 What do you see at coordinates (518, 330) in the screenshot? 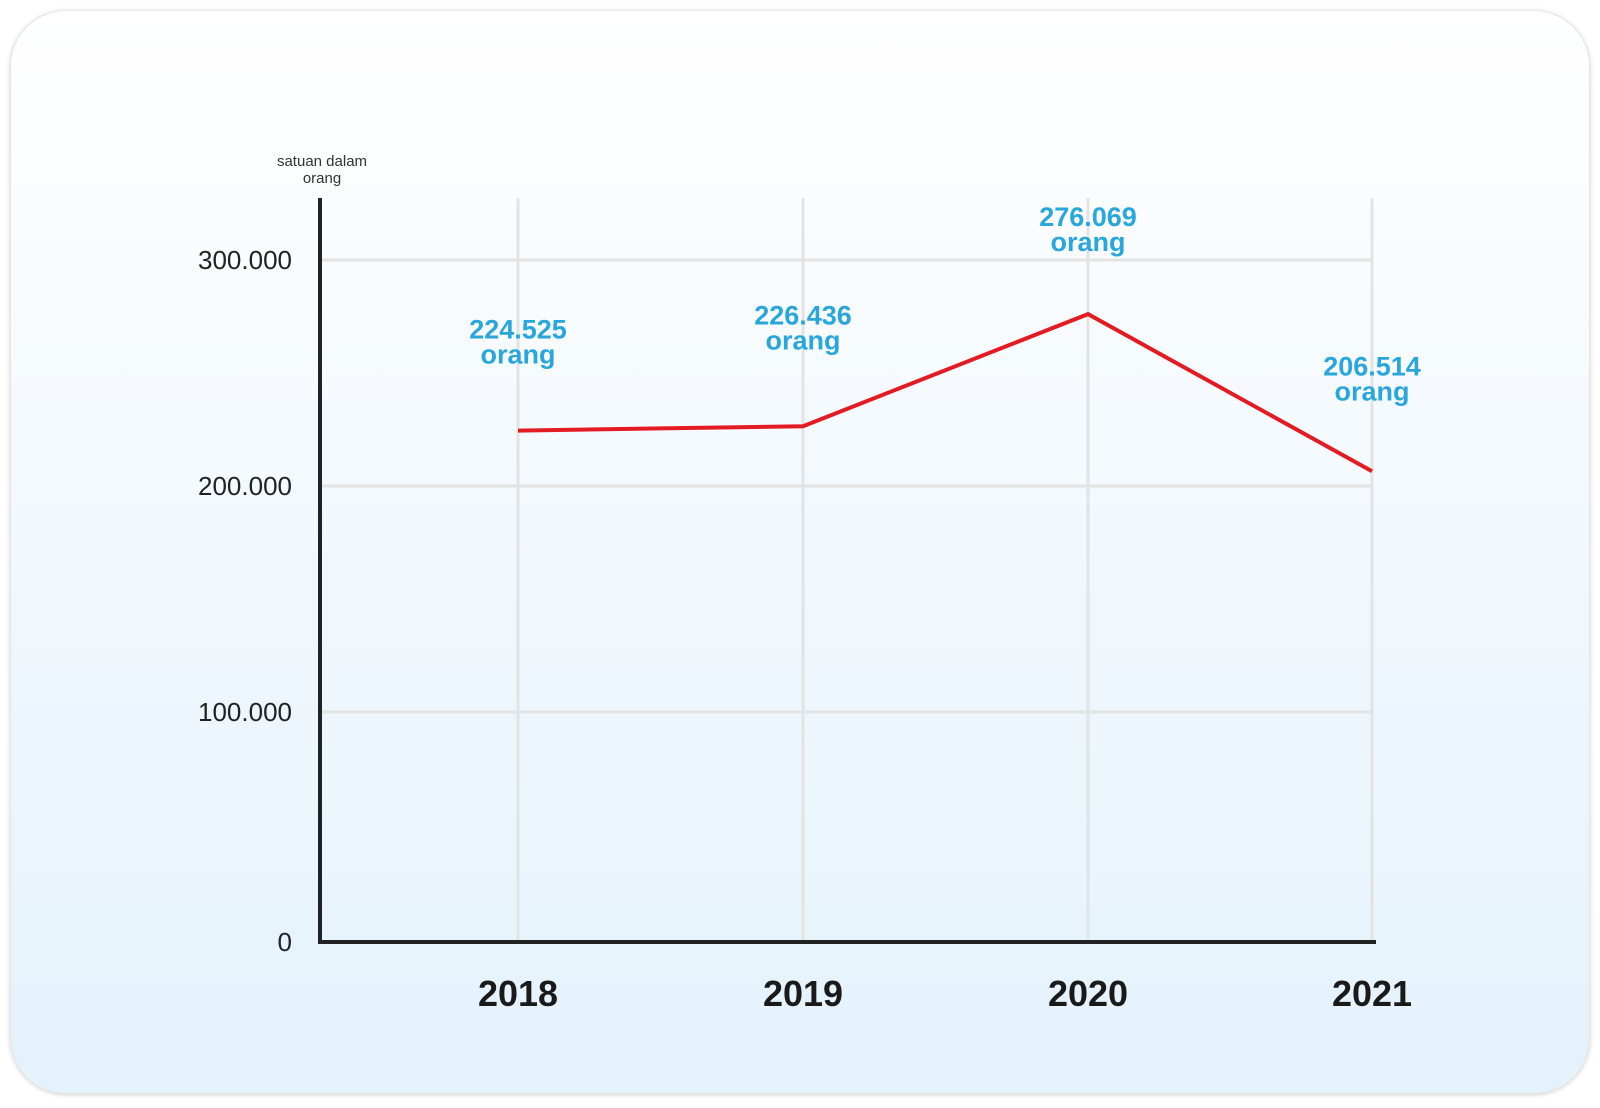
I see `data-label-value: 224.525` at bounding box center [518, 330].